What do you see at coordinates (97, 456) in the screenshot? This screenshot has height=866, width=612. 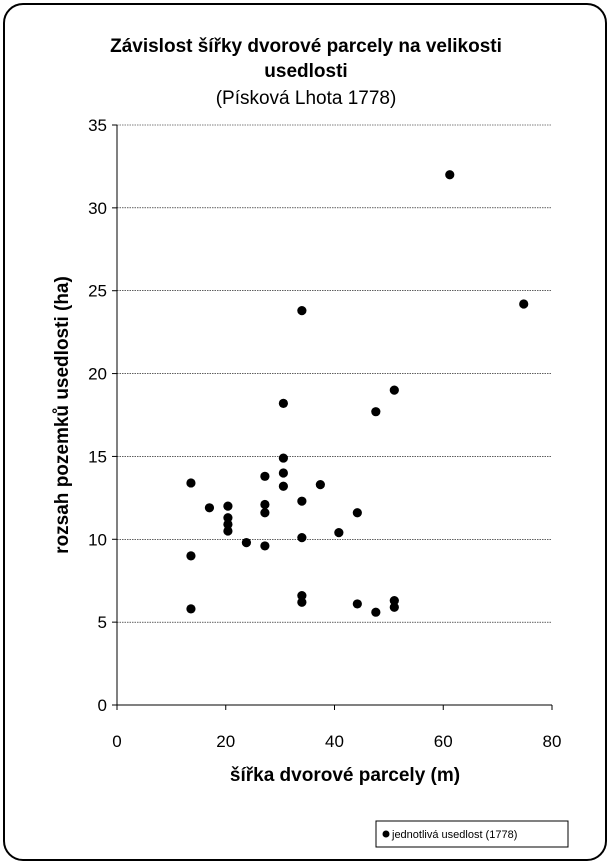 I see `y-tick-label: 15` at bounding box center [97, 456].